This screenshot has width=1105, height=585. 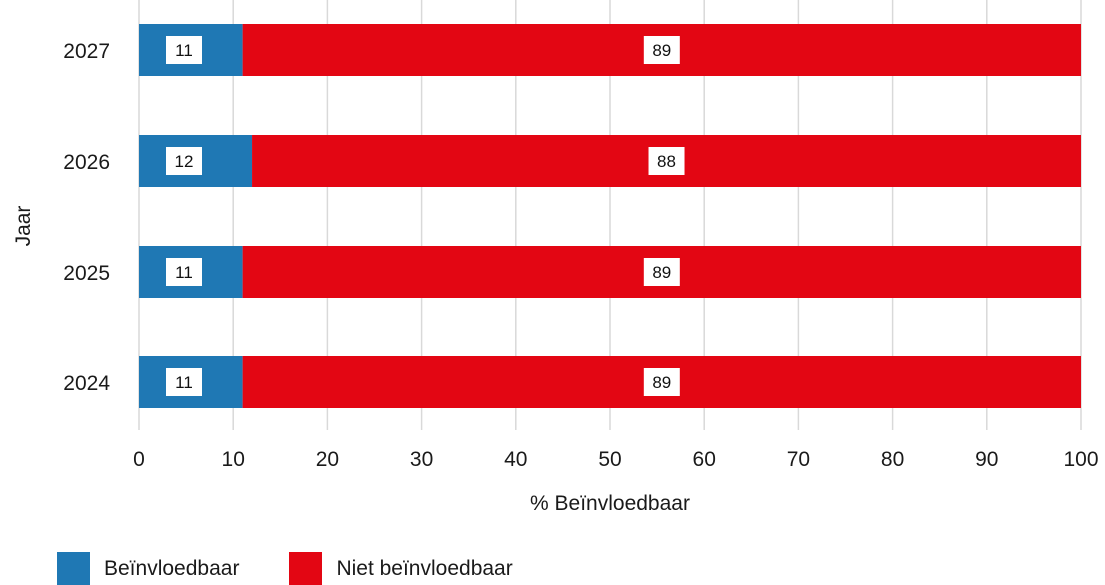 I want to click on y-axis-title: Jaar, so click(x=23, y=226).